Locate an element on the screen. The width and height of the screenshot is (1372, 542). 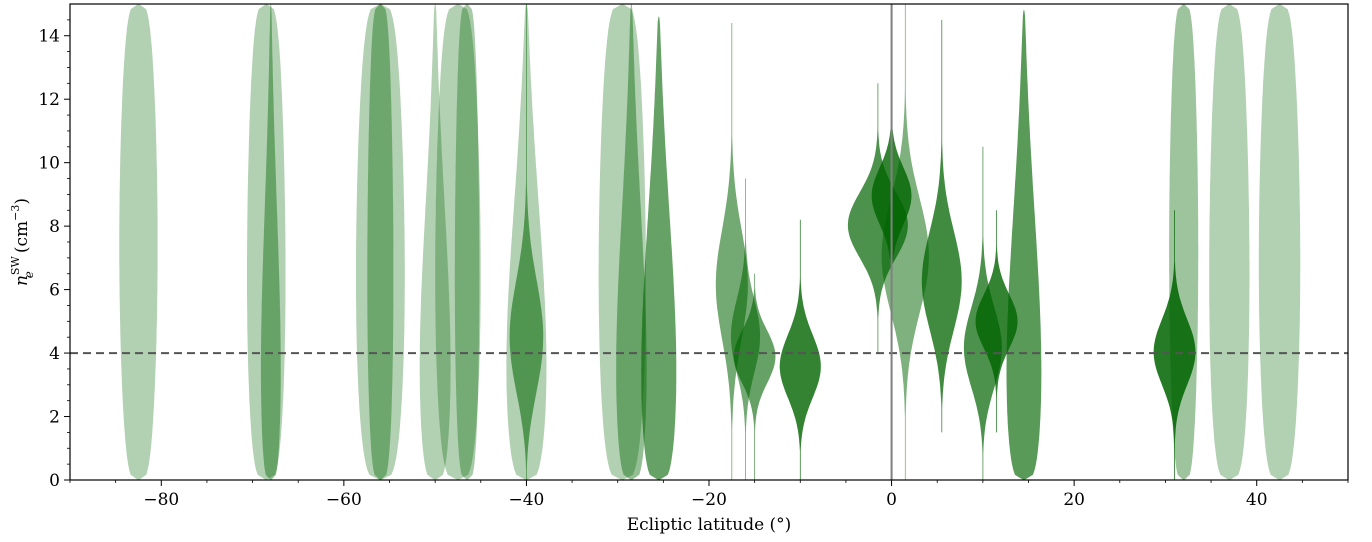
x-tick-label: −80 is located at coordinates (161, 500).